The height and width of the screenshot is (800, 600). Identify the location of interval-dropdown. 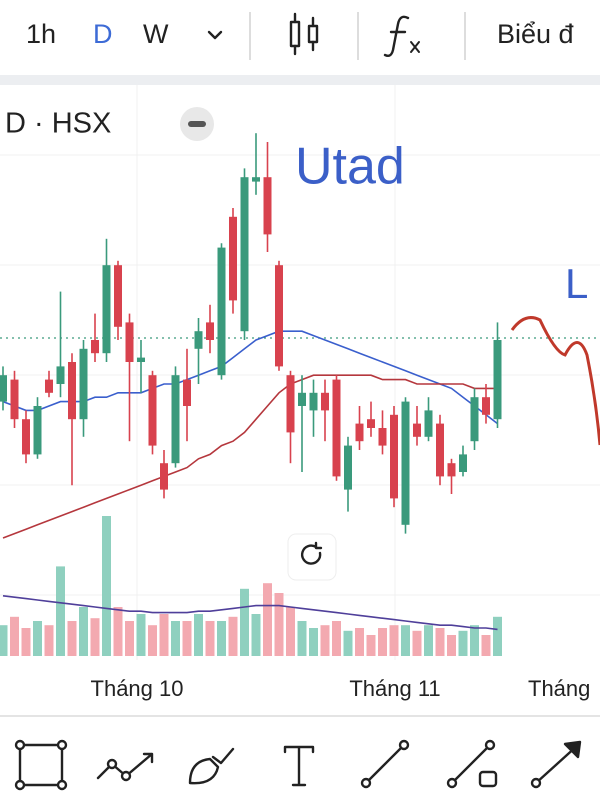
(215, 35).